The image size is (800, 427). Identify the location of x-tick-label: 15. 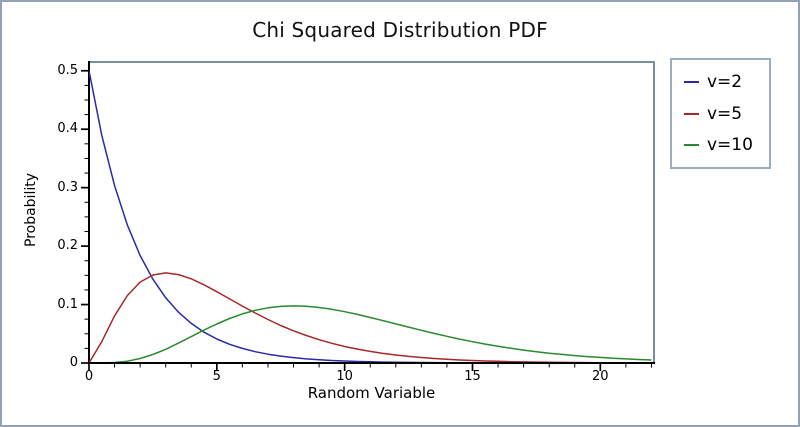
(472, 376).